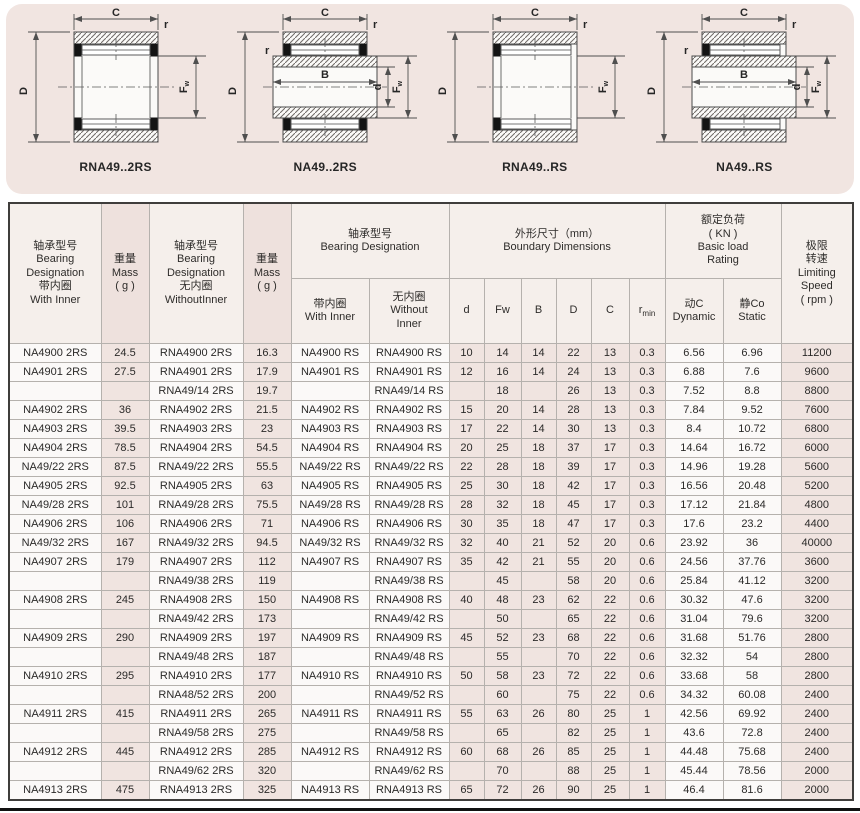  What do you see at coordinates (502, 467) in the screenshot?
I see `table-cell: 28` at bounding box center [502, 467].